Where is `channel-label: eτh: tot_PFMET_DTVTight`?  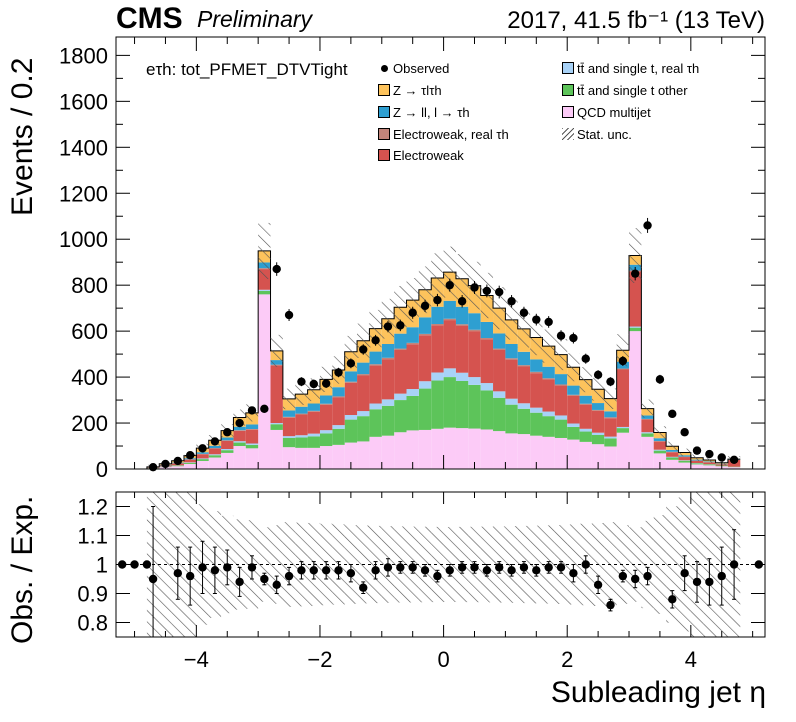
channel-label: eτh: tot_PFMET_DTVTight is located at coordinates (247, 69).